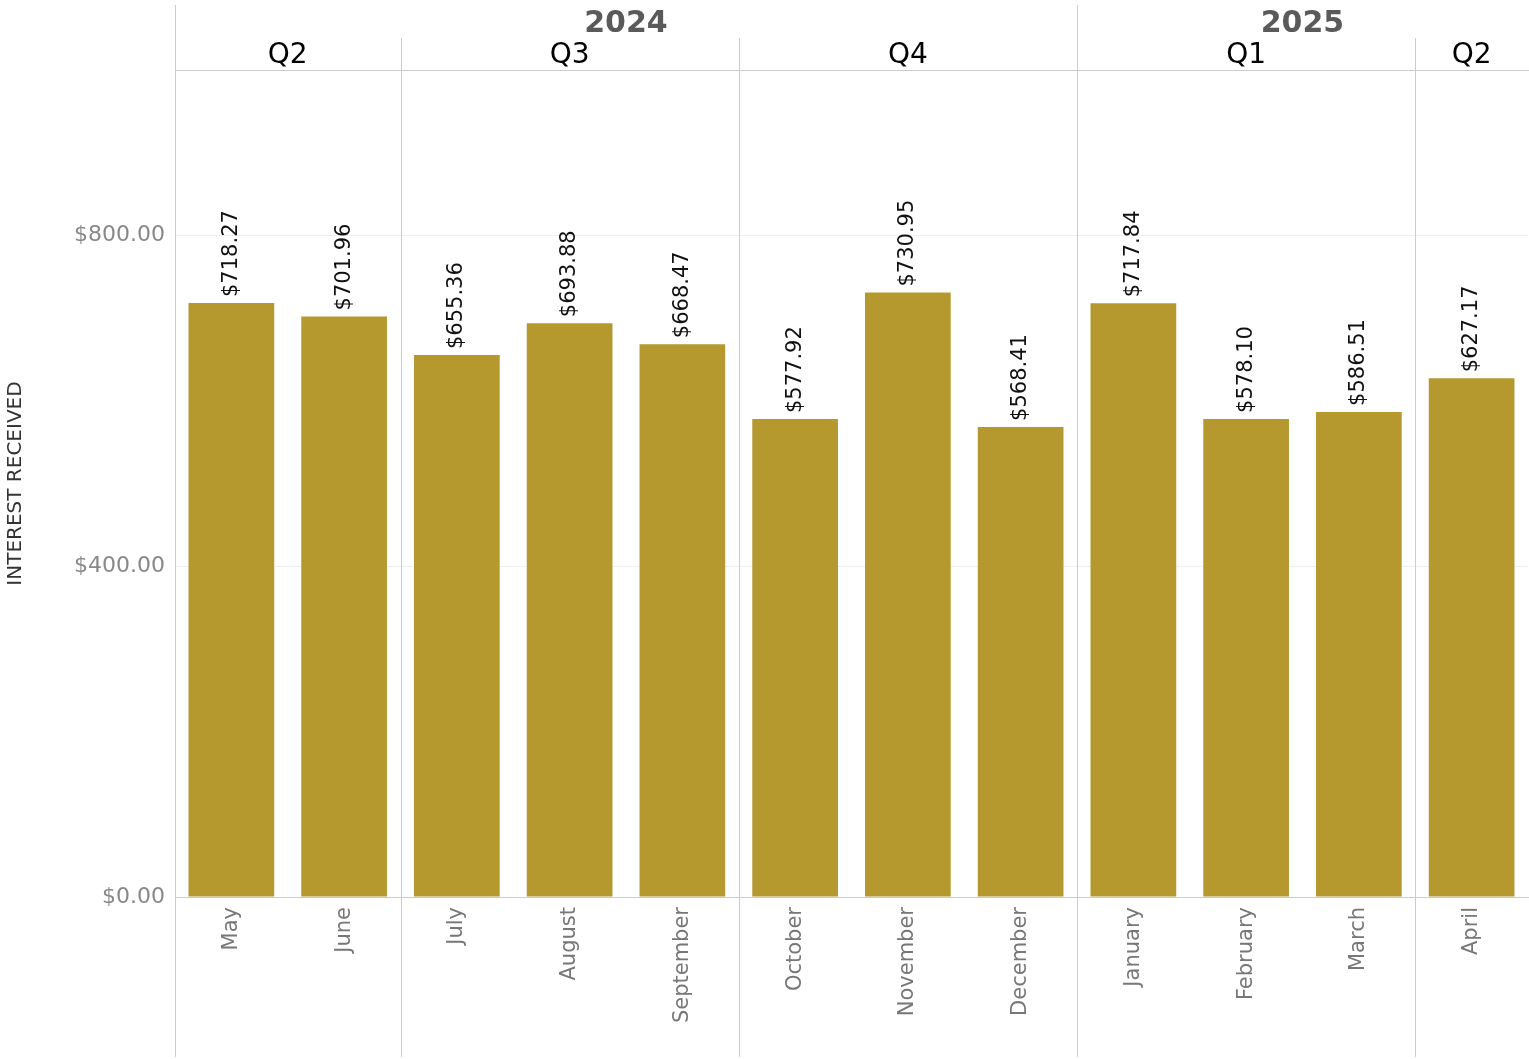  I want to click on data-label: $668.47, so click(680, 295).